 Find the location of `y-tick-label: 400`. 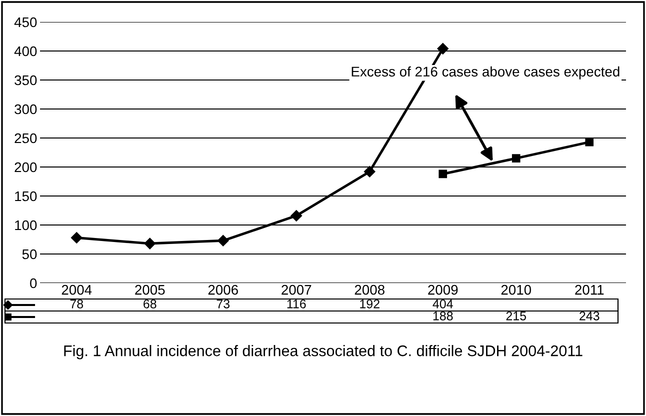

y-tick-label: 400 is located at coordinates (25, 51).